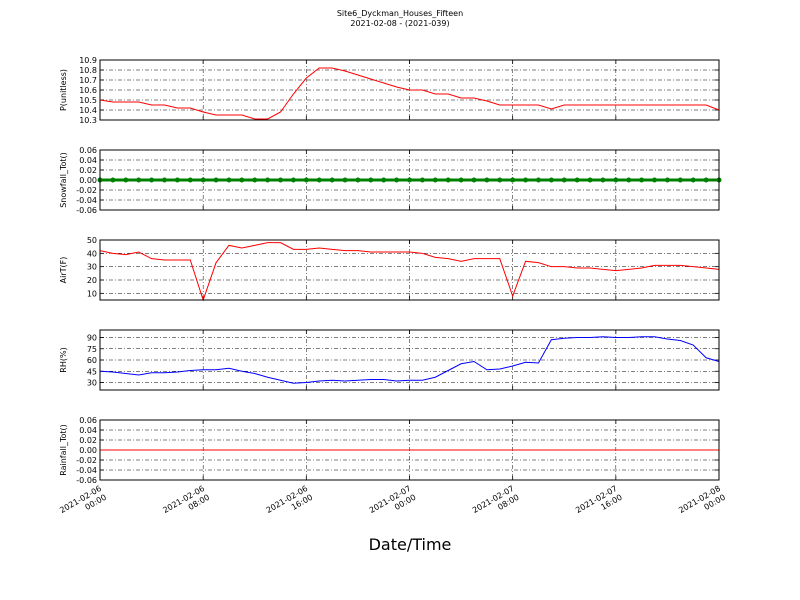  What do you see at coordinates (92, 360) in the screenshot?
I see `y-tick-label: 60` at bounding box center [92, 360].